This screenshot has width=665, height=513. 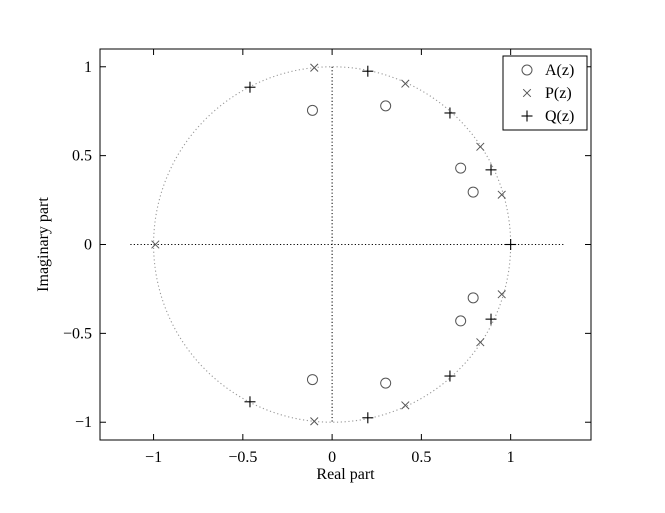 I want to click on legend-label-q-z: Q(z), so click(x=559, y=116).